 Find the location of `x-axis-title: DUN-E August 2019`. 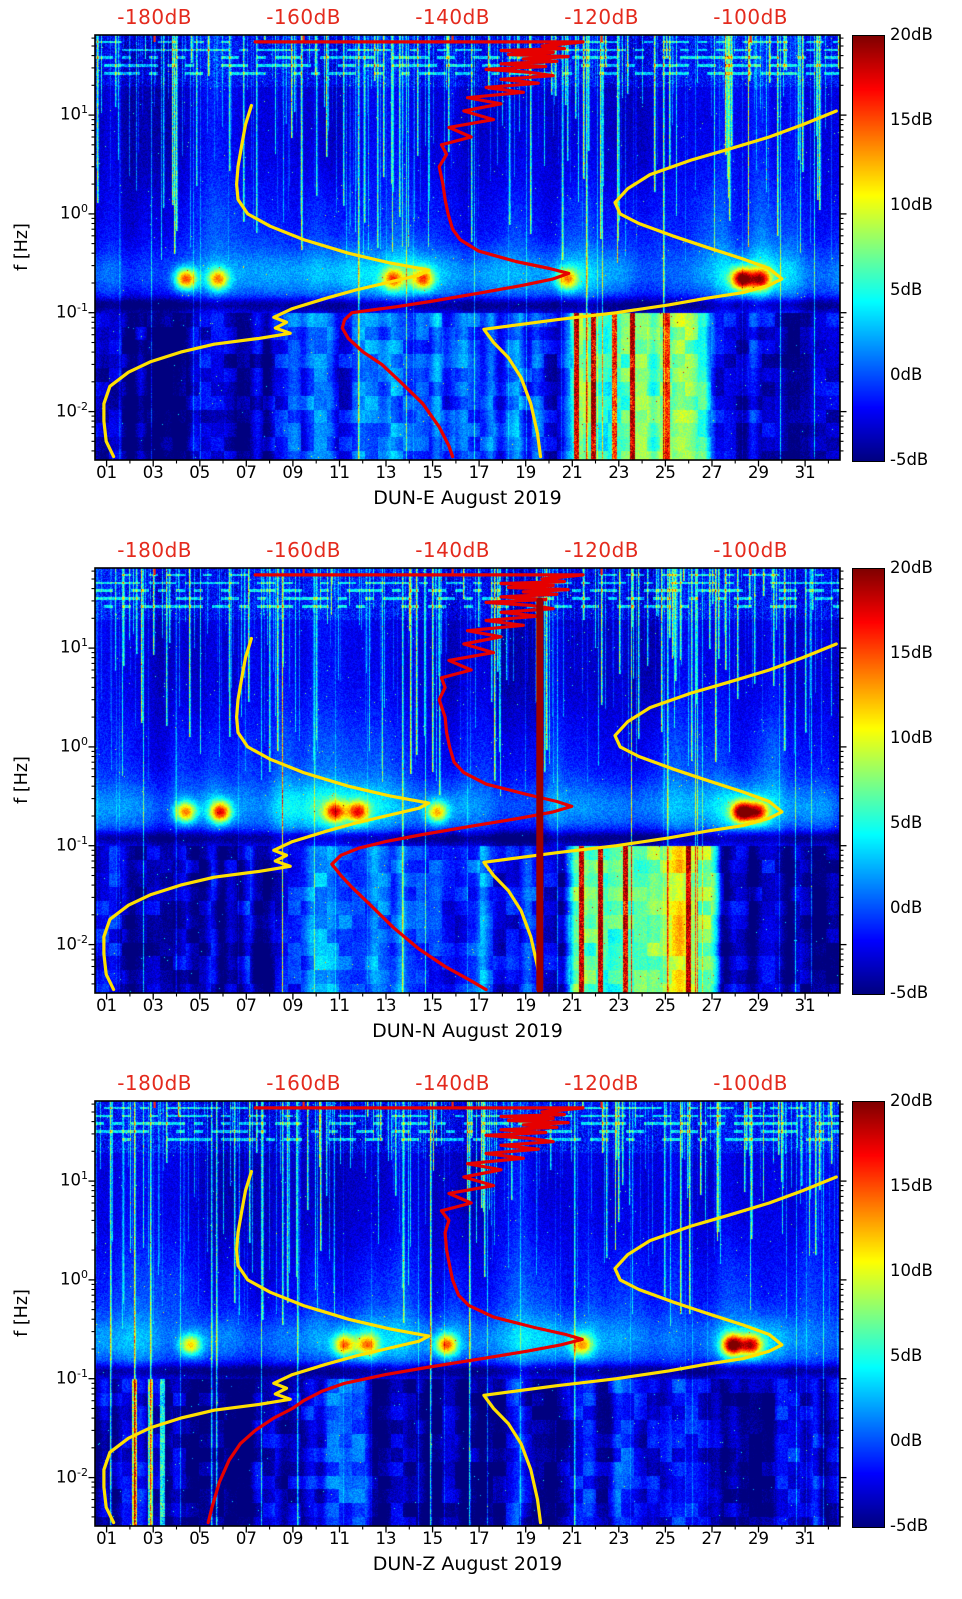

x-axis-title: DUN-E August 2019 is located at coordinates (467, 498).